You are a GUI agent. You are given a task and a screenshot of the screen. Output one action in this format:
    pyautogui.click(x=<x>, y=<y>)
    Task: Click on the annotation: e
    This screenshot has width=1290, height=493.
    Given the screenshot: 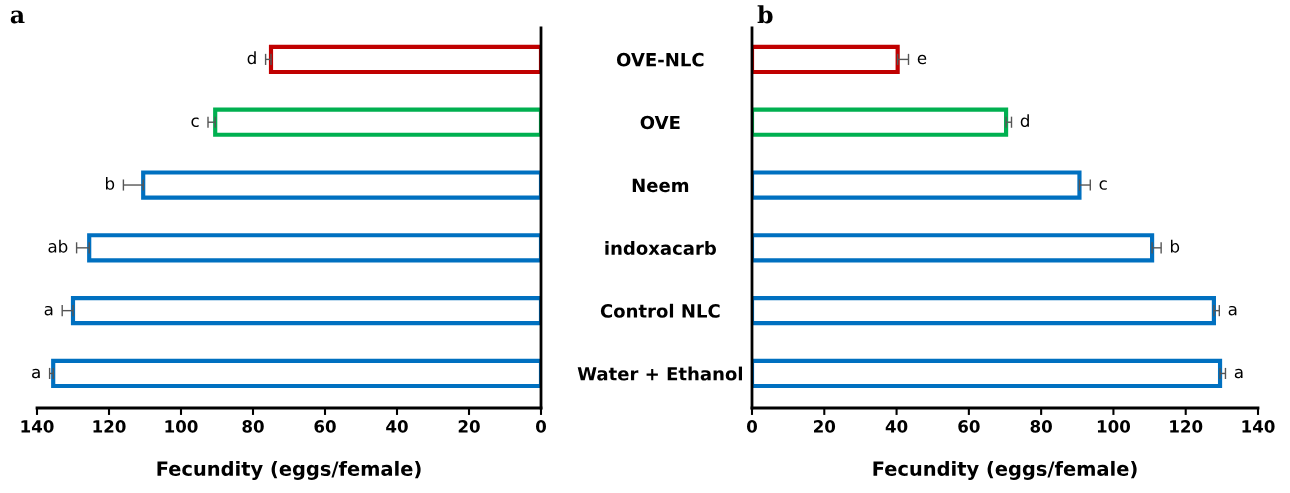 What is the action you would take?
    pyautogui.click(x=922, y=59)
    